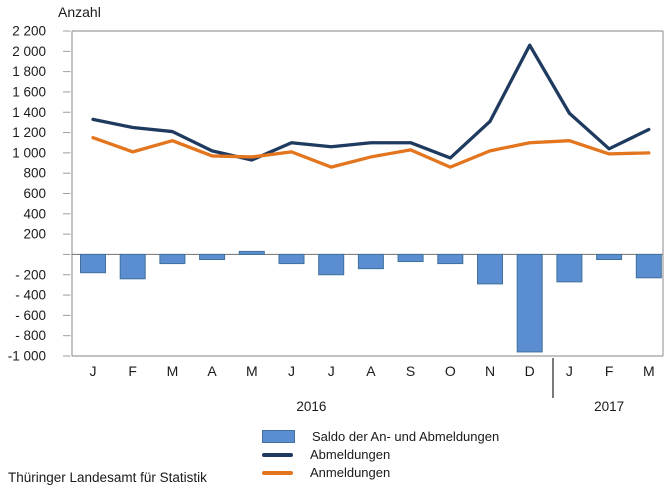 The height and width of the screenshot is (492, 668). Describe the element at coordinates (107, 477) in the screenshot. I see `source-text: Thüringer Landesamt für Statistik` at that location.